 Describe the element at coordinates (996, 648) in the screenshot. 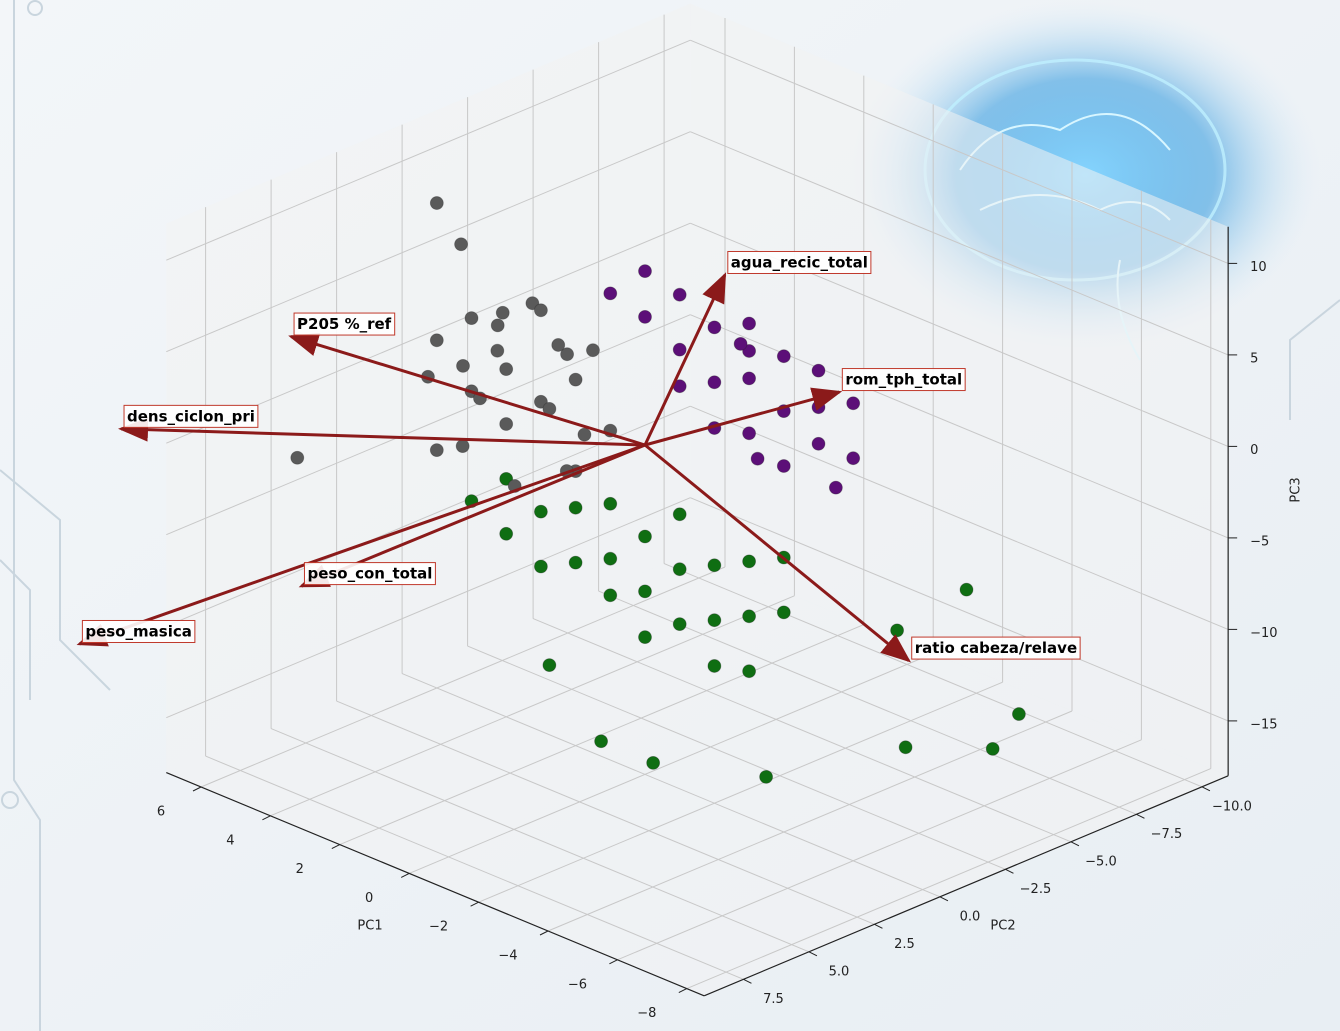

I see `loading-label: ratio cabeza/relave` at that location.